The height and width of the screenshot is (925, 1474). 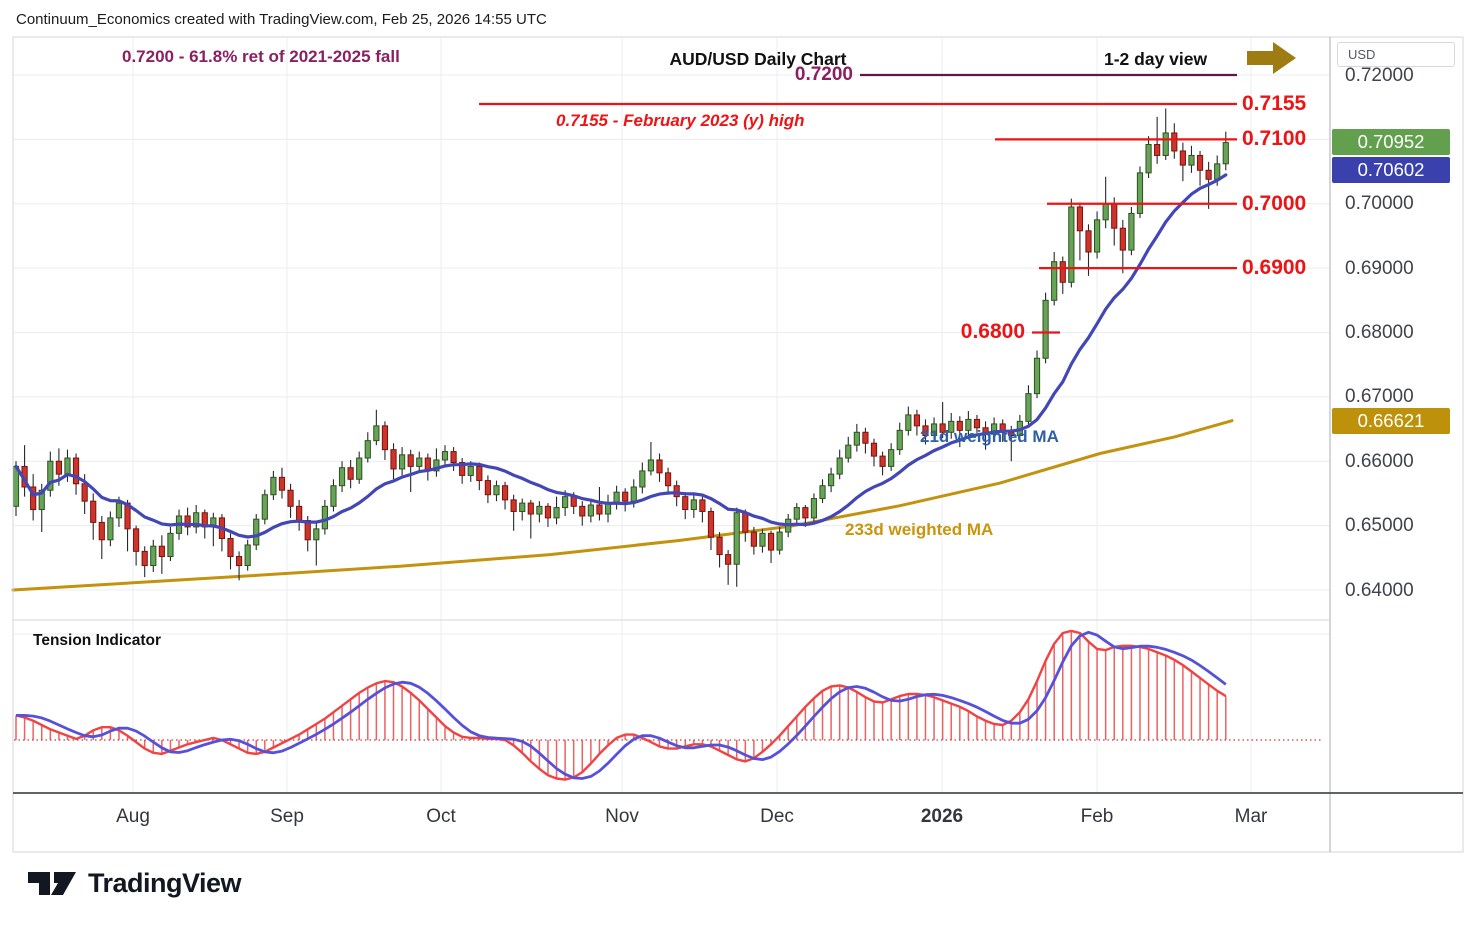 I want to click on month-label-mar: Mar, so click(x=1251, y=816).